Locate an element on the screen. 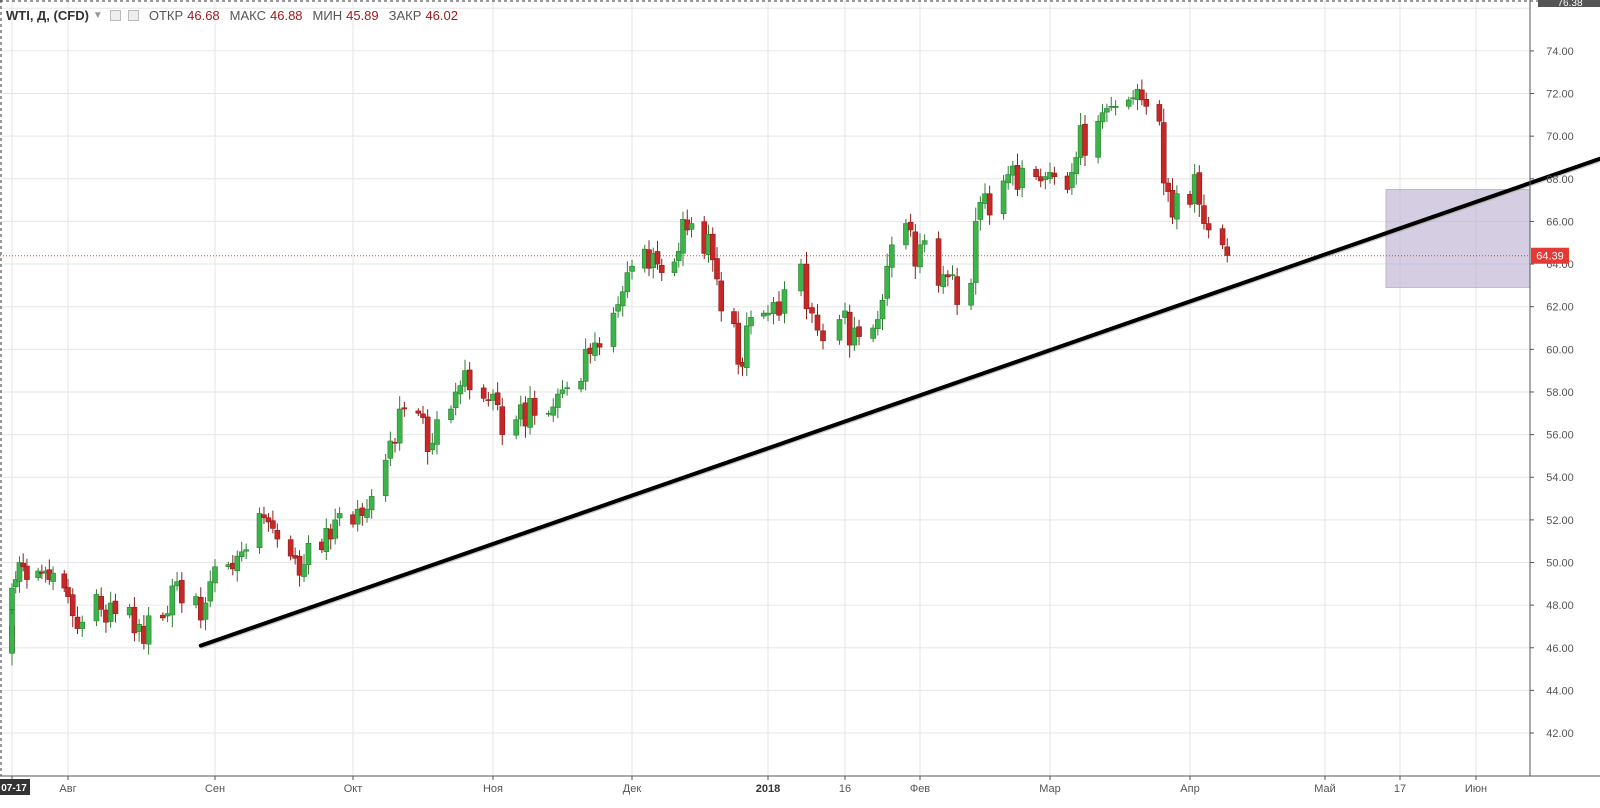  close-icon is located at coordinates (133, 15).